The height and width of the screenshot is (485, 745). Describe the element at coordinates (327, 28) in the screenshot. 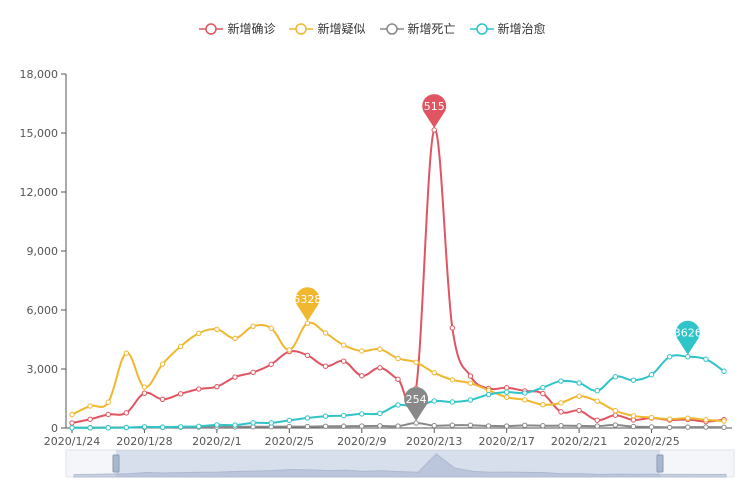

I see `legend-item-suspected: 新增疑似` at that location.